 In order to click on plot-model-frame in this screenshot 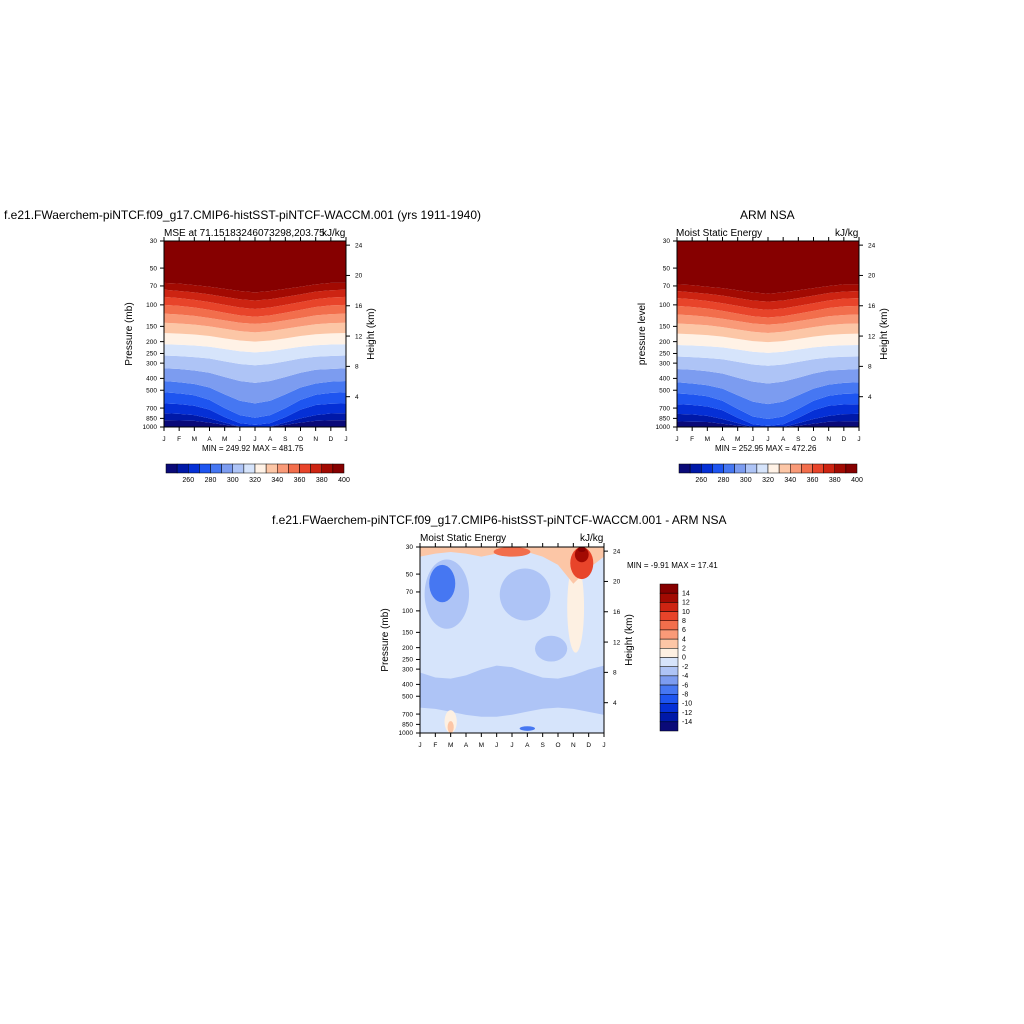, I will do `click(255, 334)`.